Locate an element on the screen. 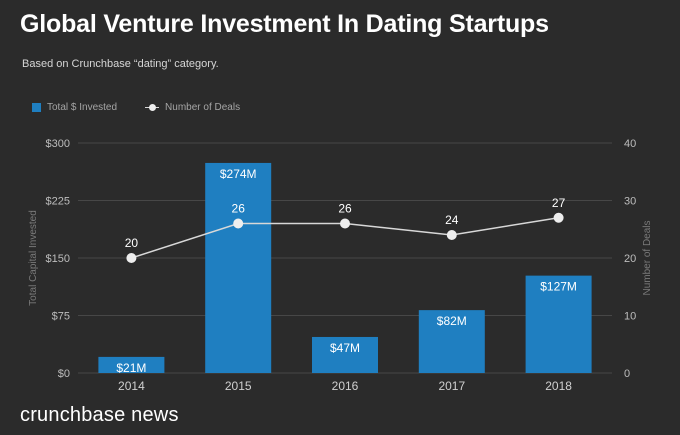 The width and height of the screenshot is (680, 435). legend-label-deals: Number of Deals is located at coordinates (203, 107).